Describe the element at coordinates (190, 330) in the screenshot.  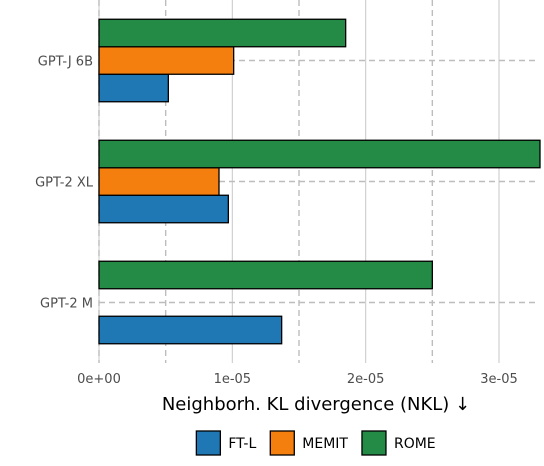
I see `bar-gpt-2-m-ft-l` at that location.